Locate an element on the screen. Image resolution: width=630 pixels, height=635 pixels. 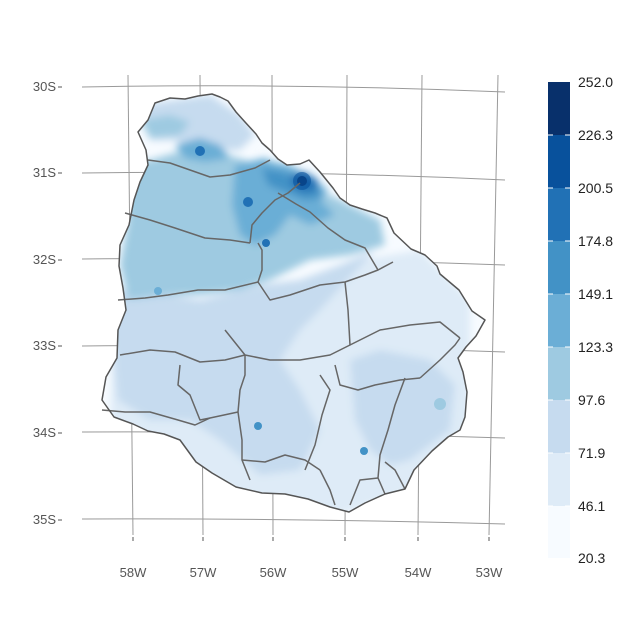
band-72-b is located at coordinates (197, 122).